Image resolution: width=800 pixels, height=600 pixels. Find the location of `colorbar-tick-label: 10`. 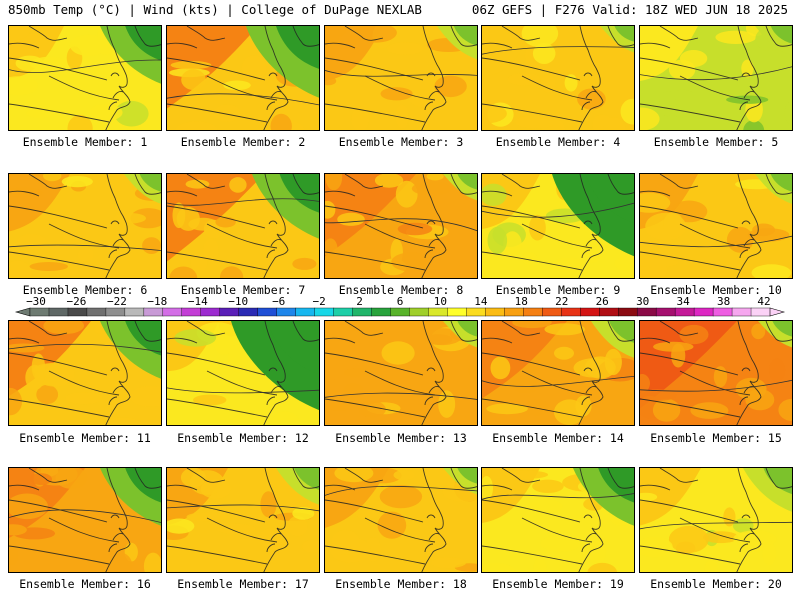

colorbar-tick-label: 10 is located at coordinates (440, 301).